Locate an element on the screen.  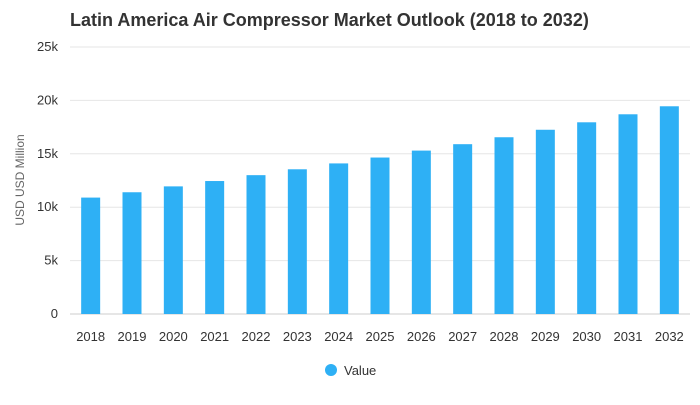
bar-2032 is located at coordinates (669, 210).